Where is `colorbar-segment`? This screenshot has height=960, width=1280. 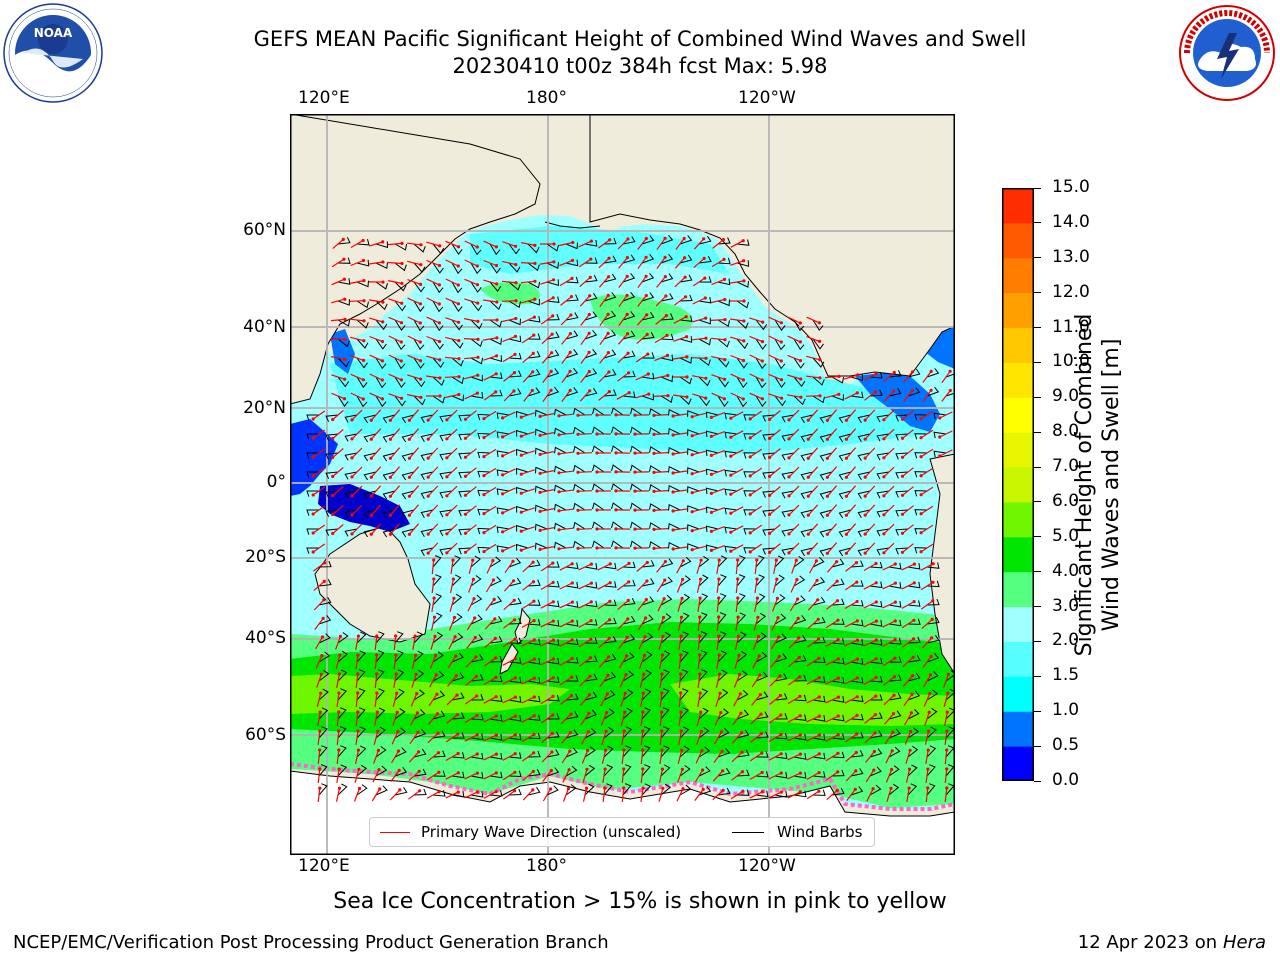
colorbar-segment is located at coordinates (1018, 450).